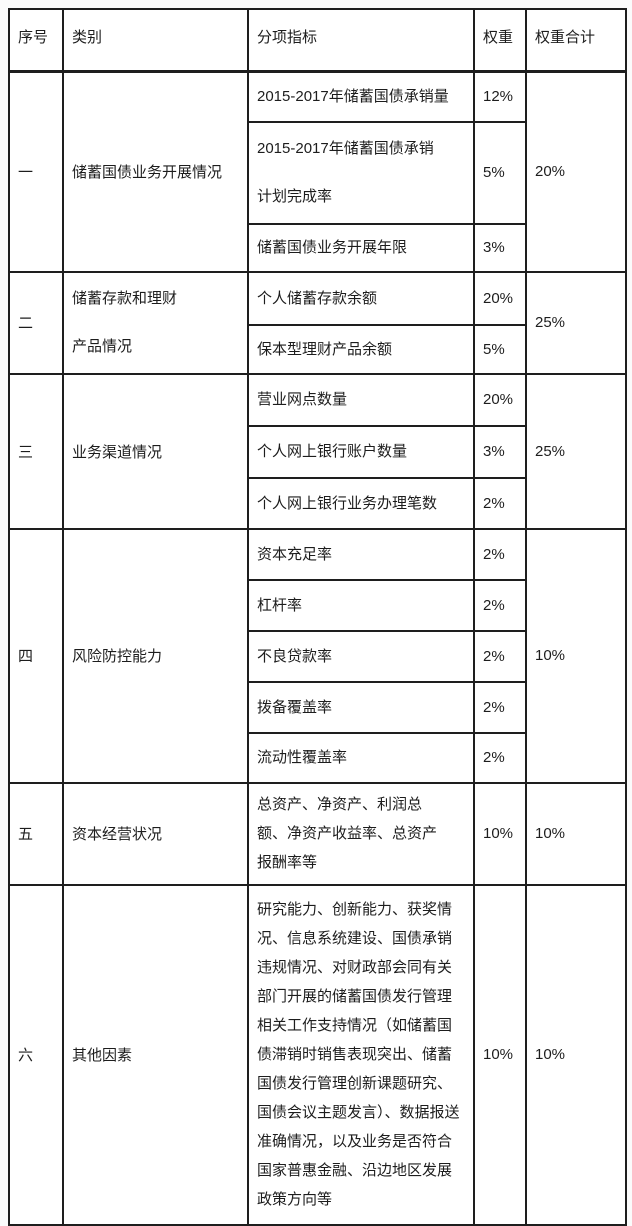 The image size is (632, 1226). Describe the element at coordinates (361, 247) in the screenshot. I see `indicator-cell: 储蓄国债业务开展年限` at that location.